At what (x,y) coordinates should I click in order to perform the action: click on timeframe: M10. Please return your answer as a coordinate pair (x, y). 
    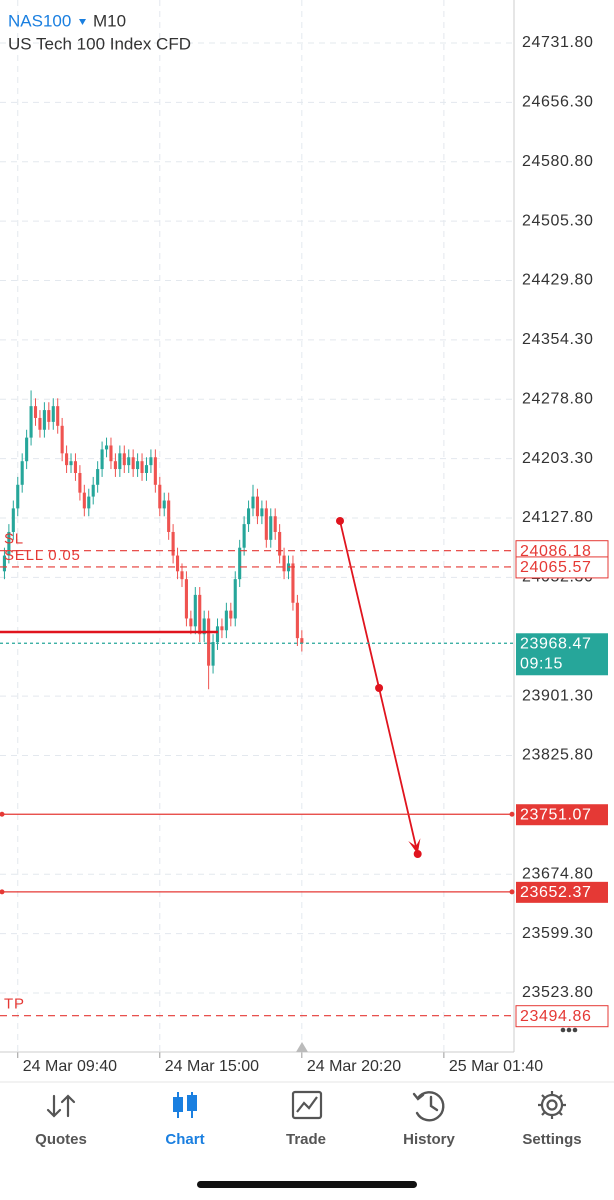
    Looking at the image, I should click on (109, 20).